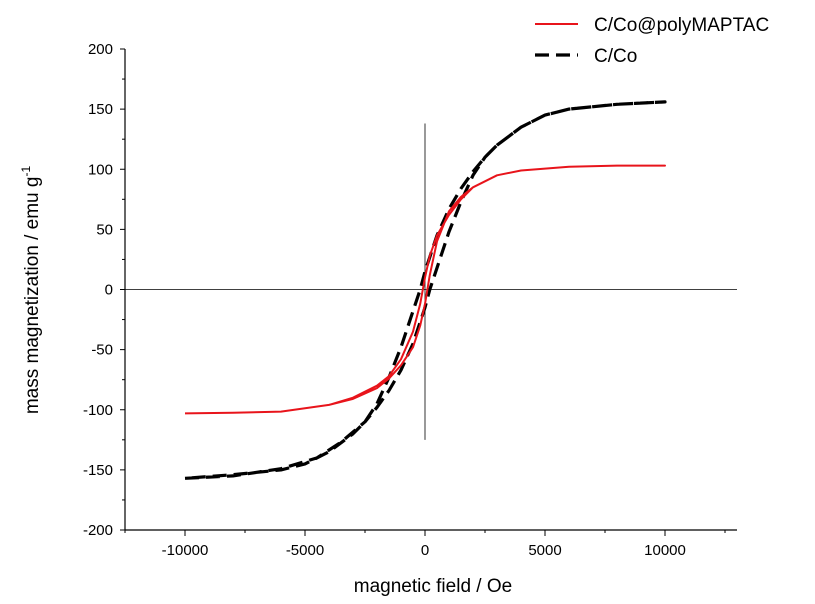  What do you see at coordinates (98, 470) in the screenshot?
I see `y-tick-label: -150` at bounding box center [98, 470].